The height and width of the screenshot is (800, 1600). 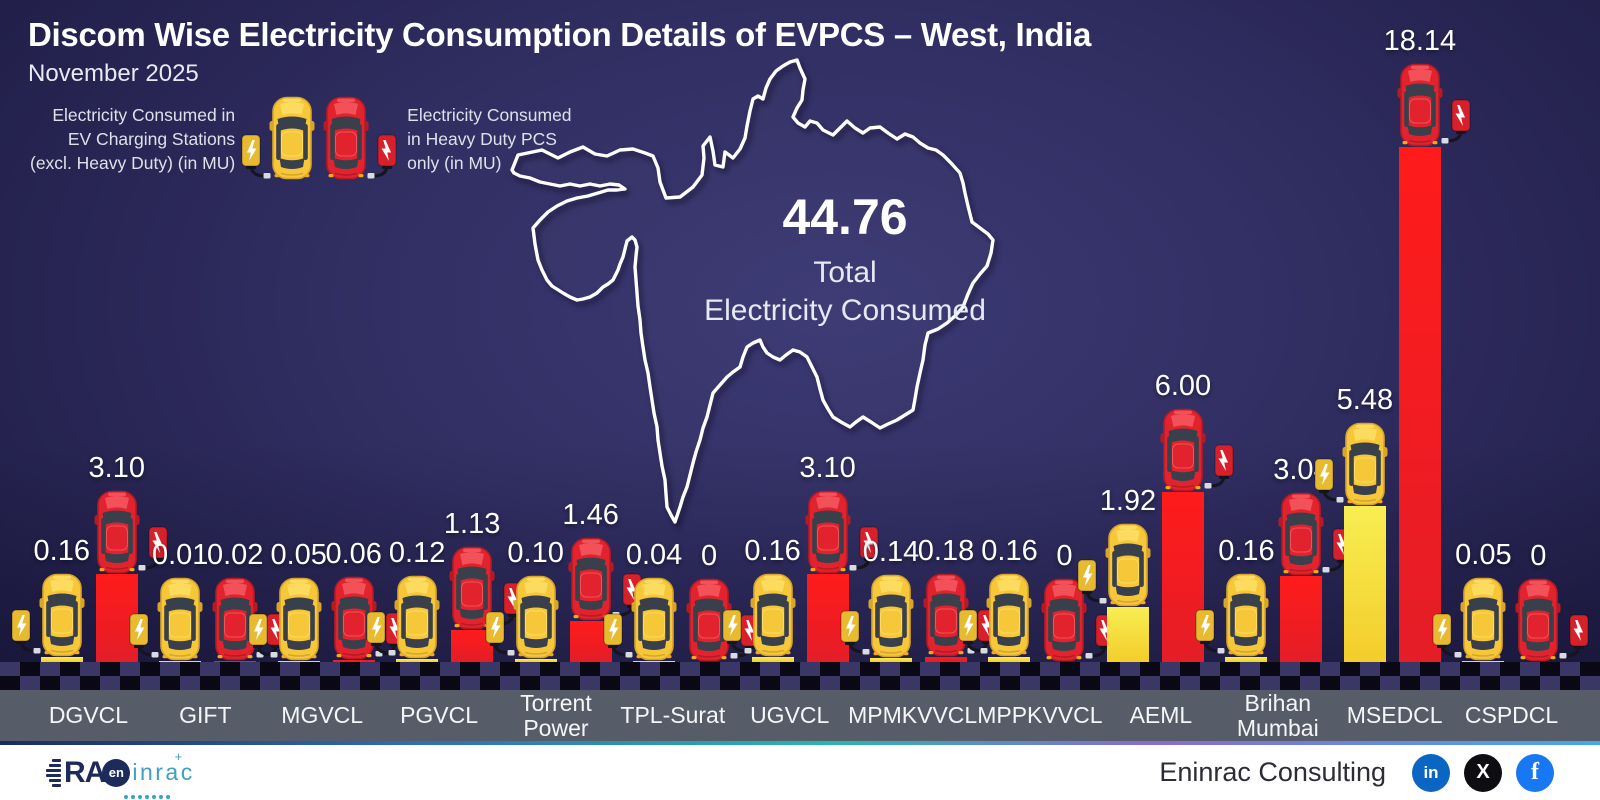 What do you see at coordinates (180, 555) in the screenshot?
I see `value-label: 0.01` at bounding box center [180, 555].